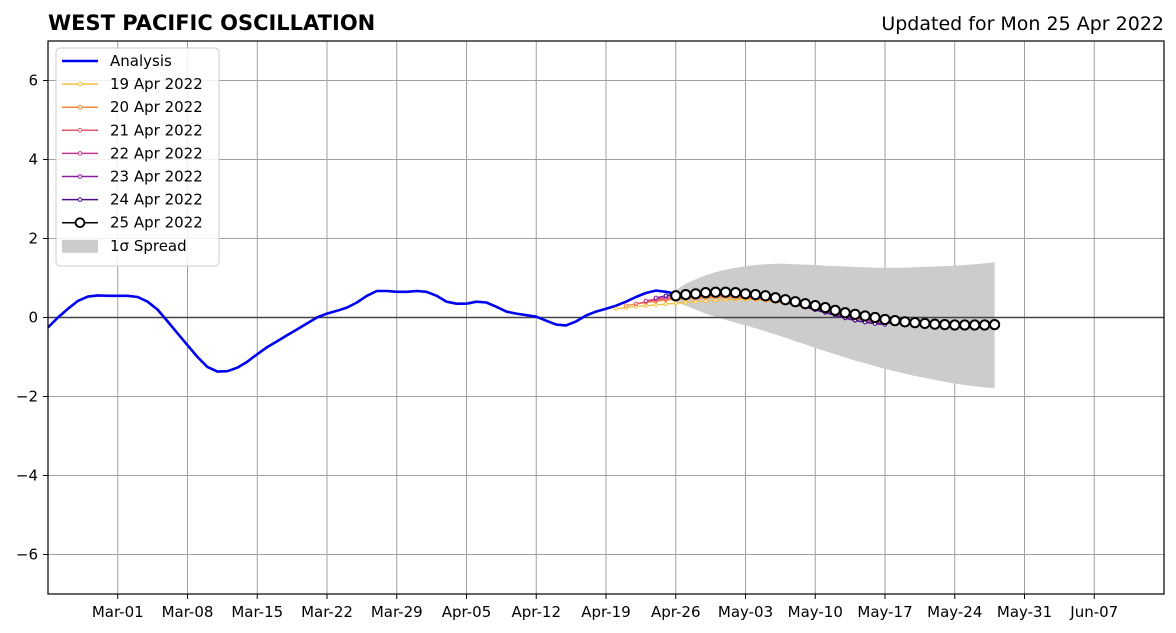  Describe the element at coordinates (33, 160) in the screenshot. I see `y-tick-label: 4` at that location.